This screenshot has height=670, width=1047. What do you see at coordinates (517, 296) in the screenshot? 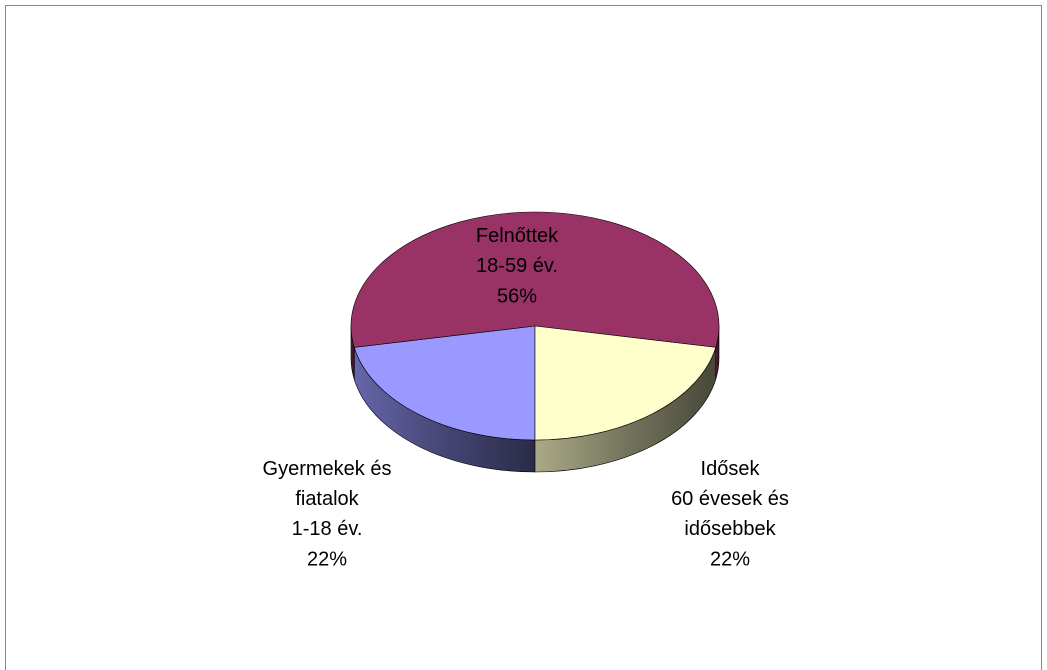
I see `slice-value-label: 56%` at bounding box center [517, 296].